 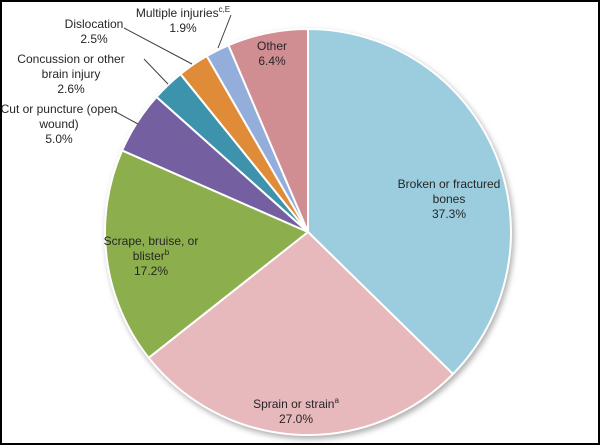 What do you see at coordinates (449, 214) in the screenshot?
I see `label-percent: 37.3%` at bounding box center [449, 214].